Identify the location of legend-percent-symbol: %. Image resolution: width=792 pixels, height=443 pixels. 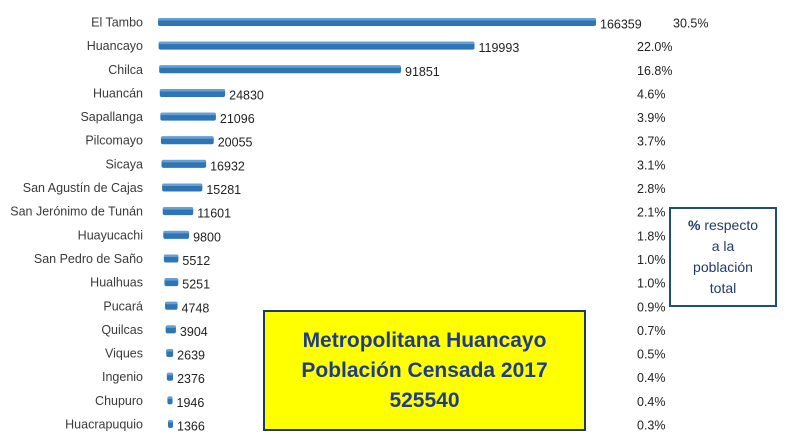
(694, 225).